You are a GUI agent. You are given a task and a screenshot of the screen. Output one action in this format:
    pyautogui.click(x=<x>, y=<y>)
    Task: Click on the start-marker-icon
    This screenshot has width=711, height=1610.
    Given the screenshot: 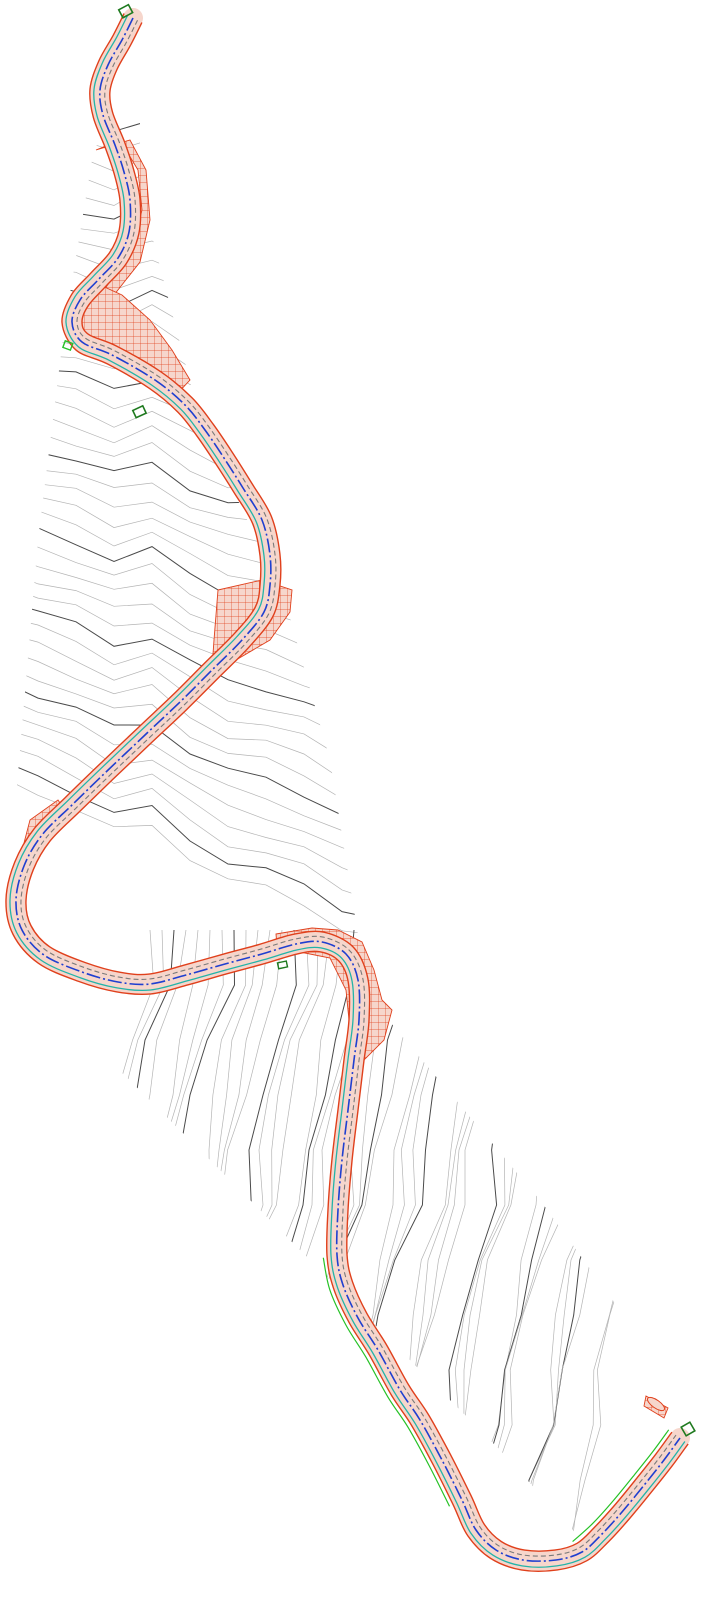 What is the action you would take?
    pyautogui.click(x=125, y=11)
    